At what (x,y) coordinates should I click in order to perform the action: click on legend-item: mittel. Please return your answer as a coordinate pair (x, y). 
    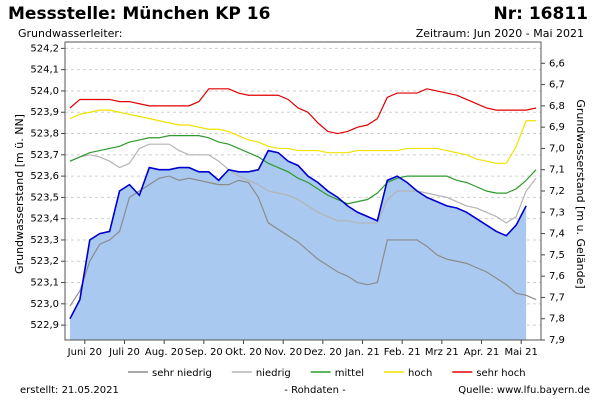
    Looking at the image, I should click on (337, 373).